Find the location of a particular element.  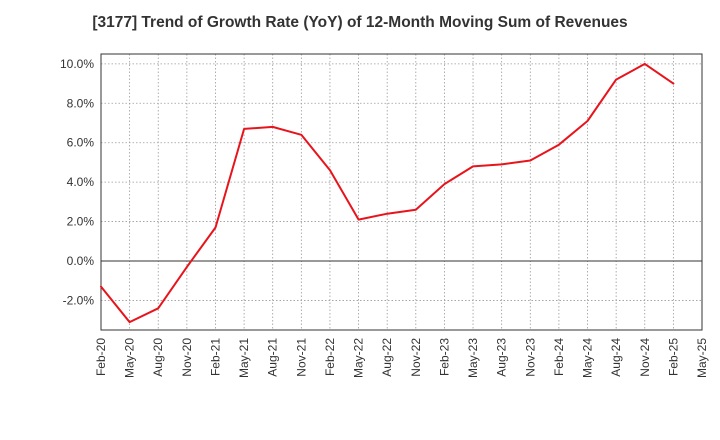

x-tick-label: Nov-22 is located at coordinates (416, 357).